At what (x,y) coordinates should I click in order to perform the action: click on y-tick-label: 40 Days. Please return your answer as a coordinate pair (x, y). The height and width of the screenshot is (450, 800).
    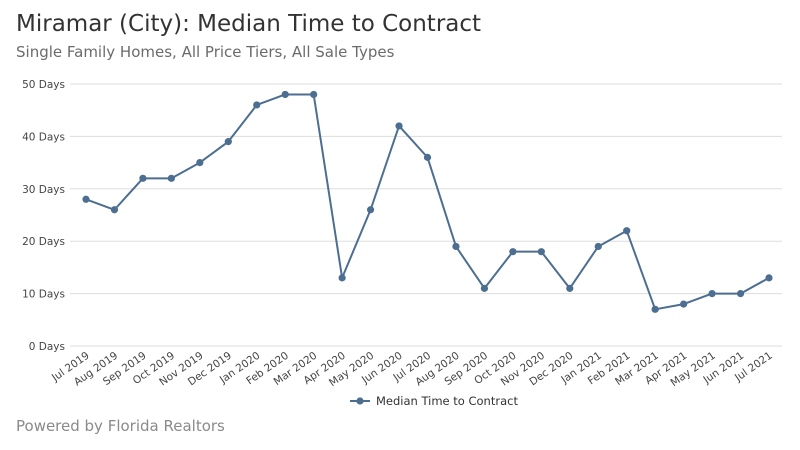
    Looking at the image, I should click on (43, 137).